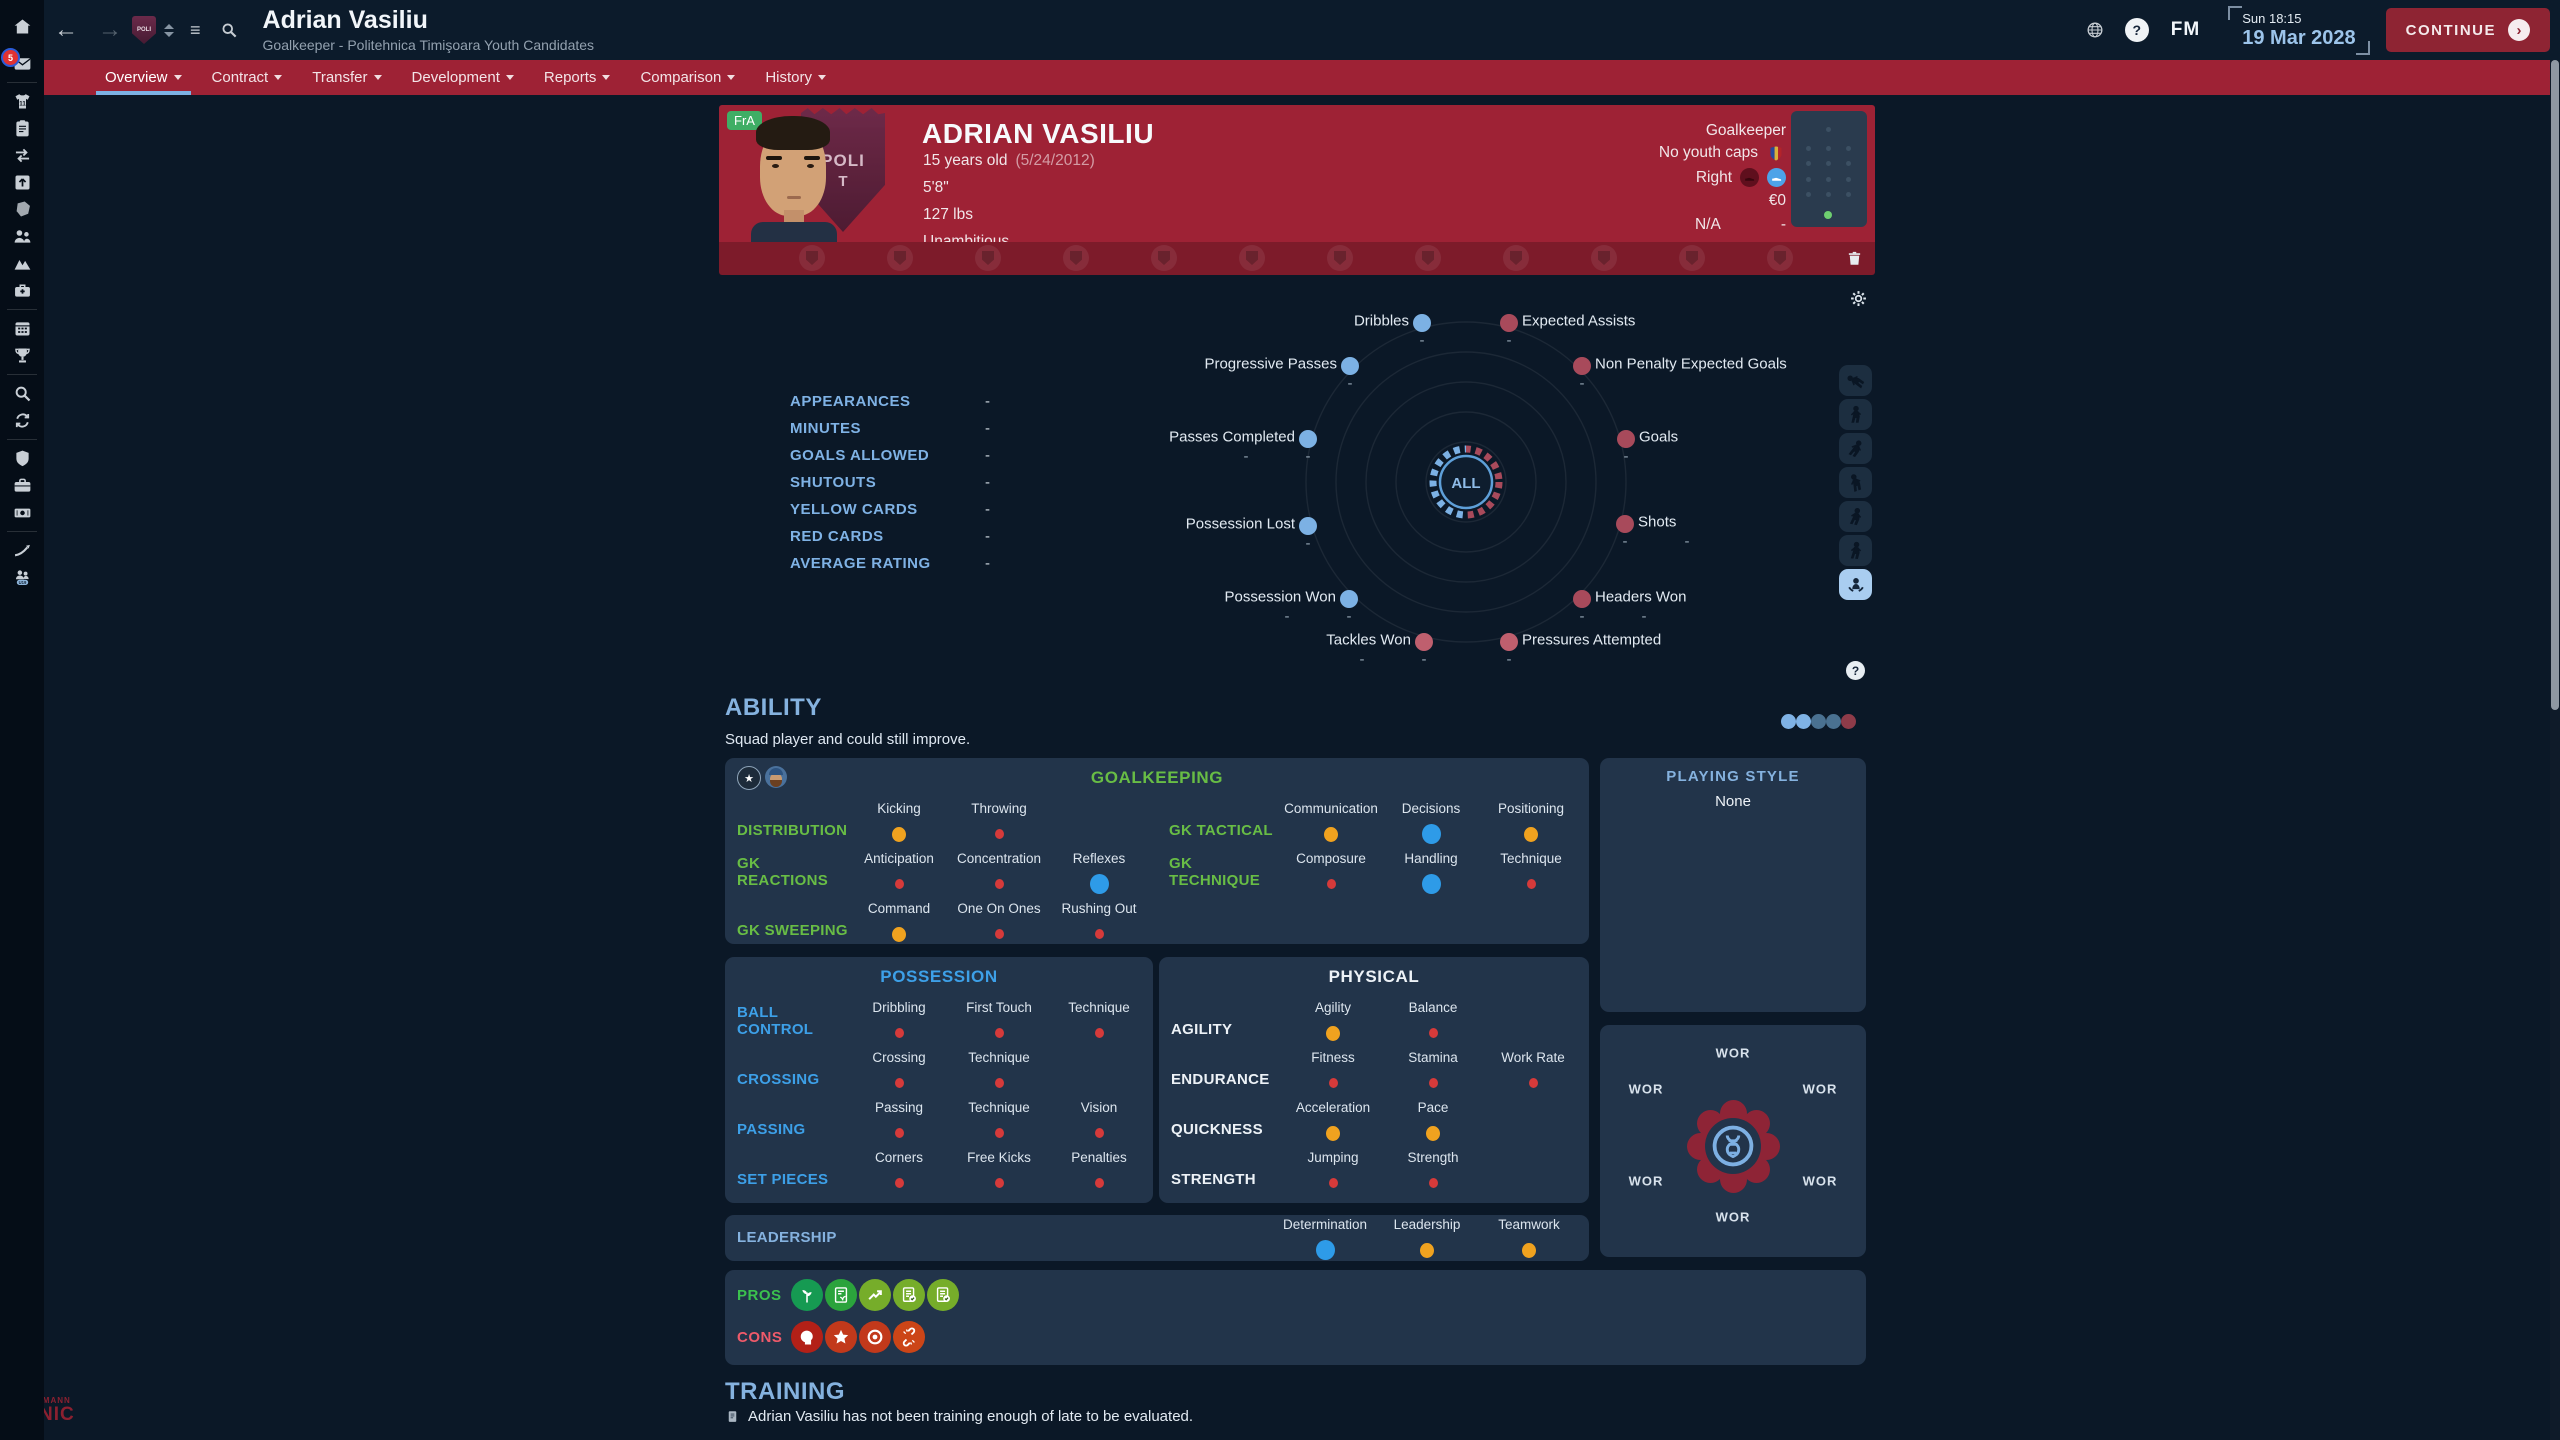 The width and height of the screenshot is (2560, 1440). Describe the element at coordinates (1855, 516) in the screenshot. I see `filter-player-dribble-icon` at that location.